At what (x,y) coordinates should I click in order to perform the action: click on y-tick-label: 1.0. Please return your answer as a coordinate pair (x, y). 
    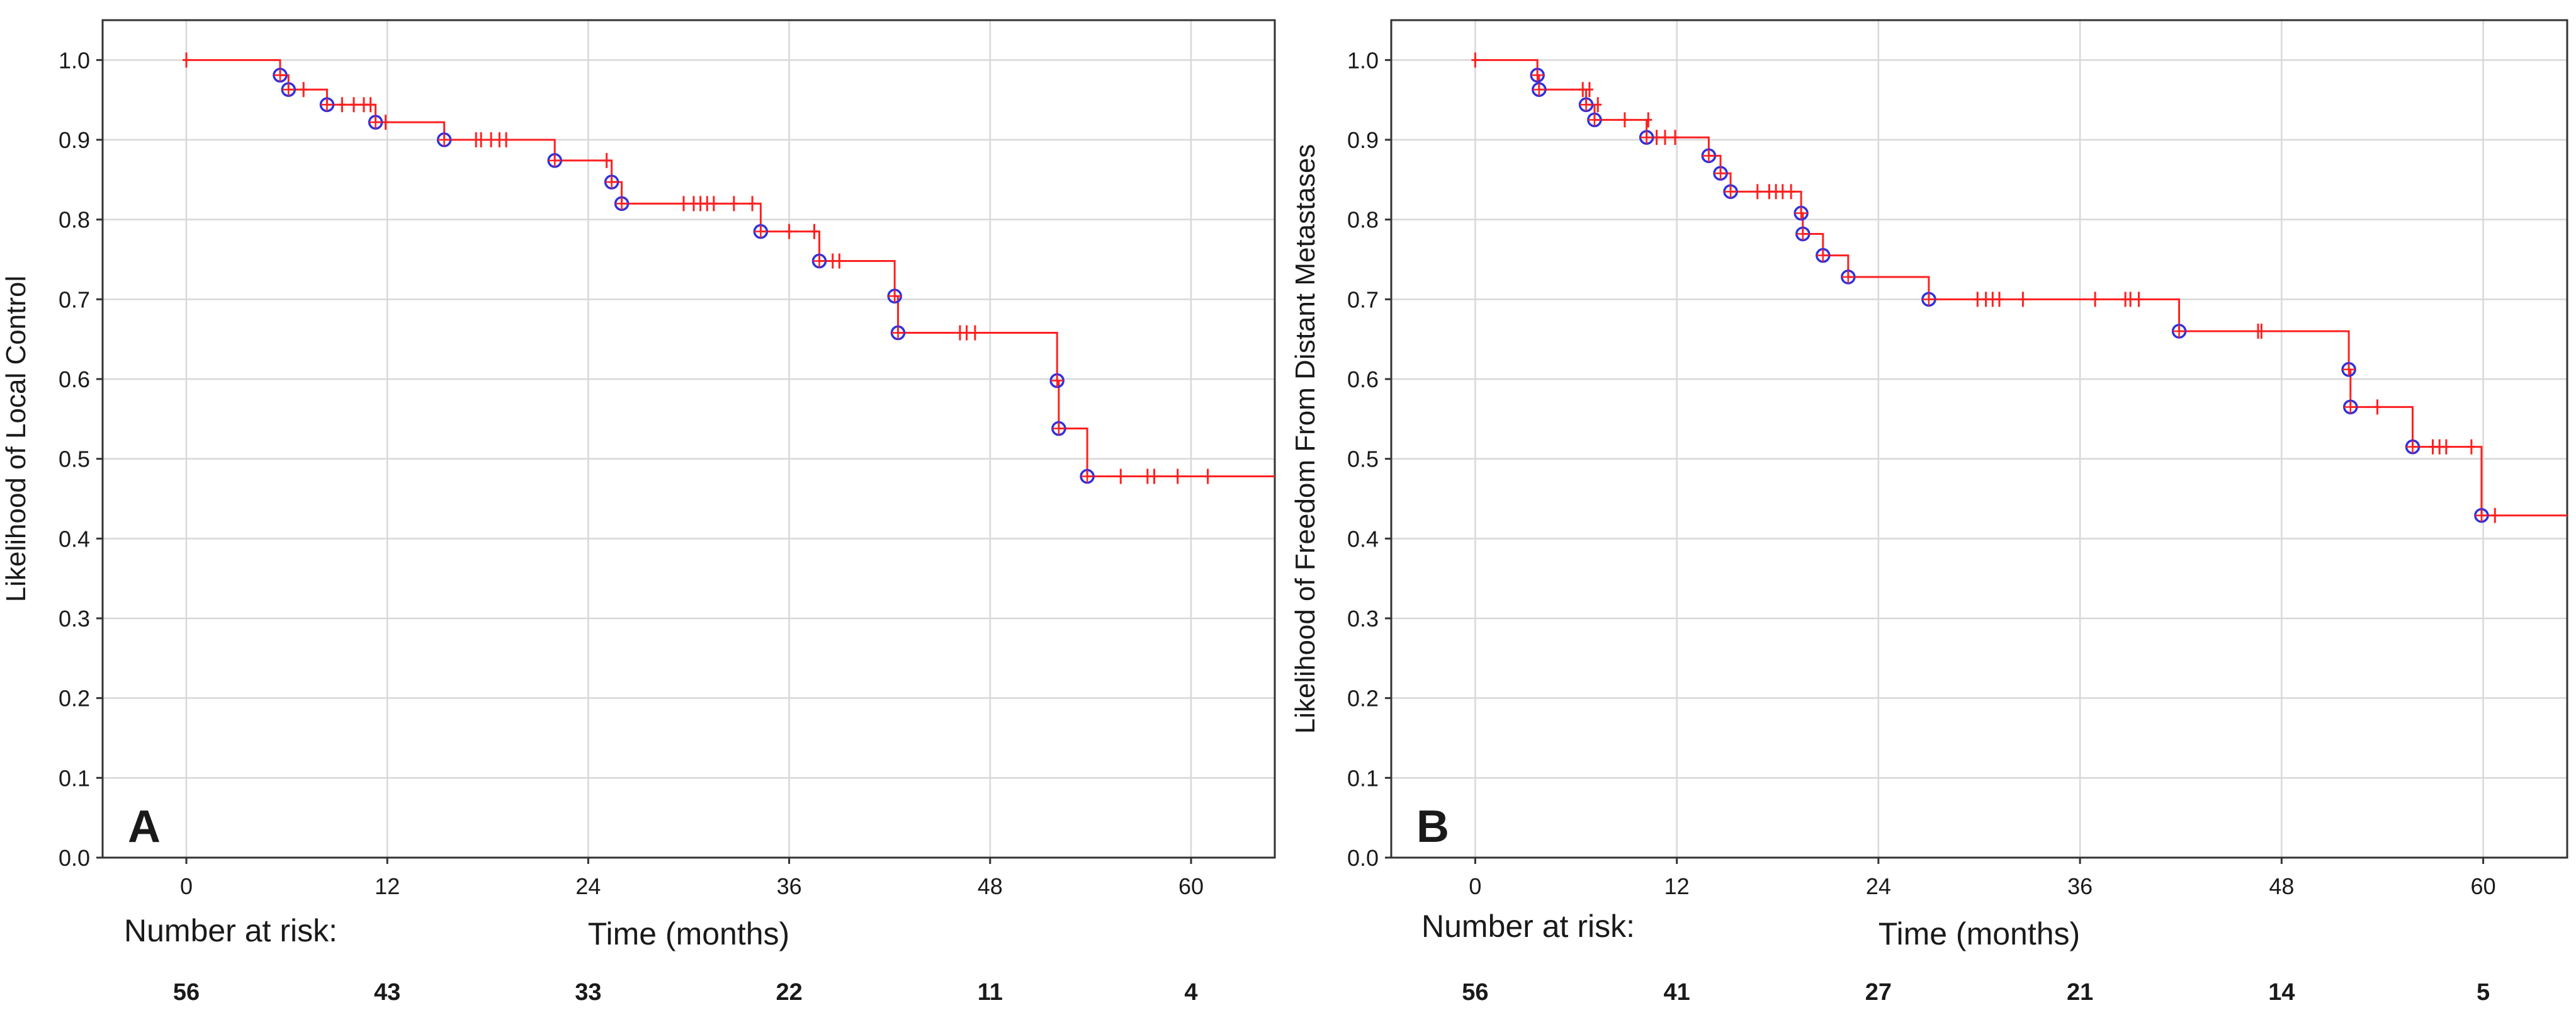
    Looking at the image, I should click on (1363, 60).